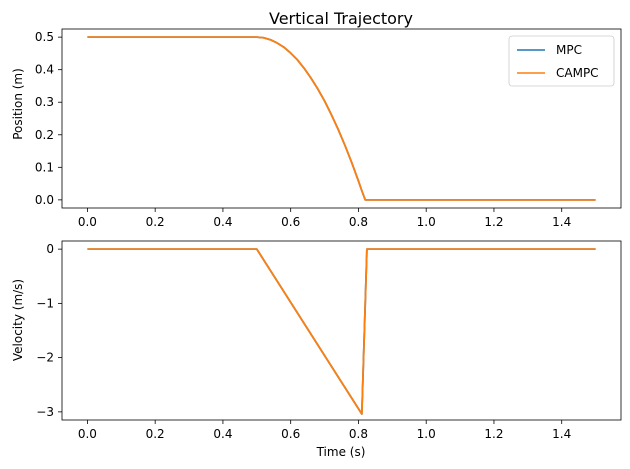 This screenshot has width=630, height=469. I want to click on y-tick-label: 0.2, so click(44, 135).